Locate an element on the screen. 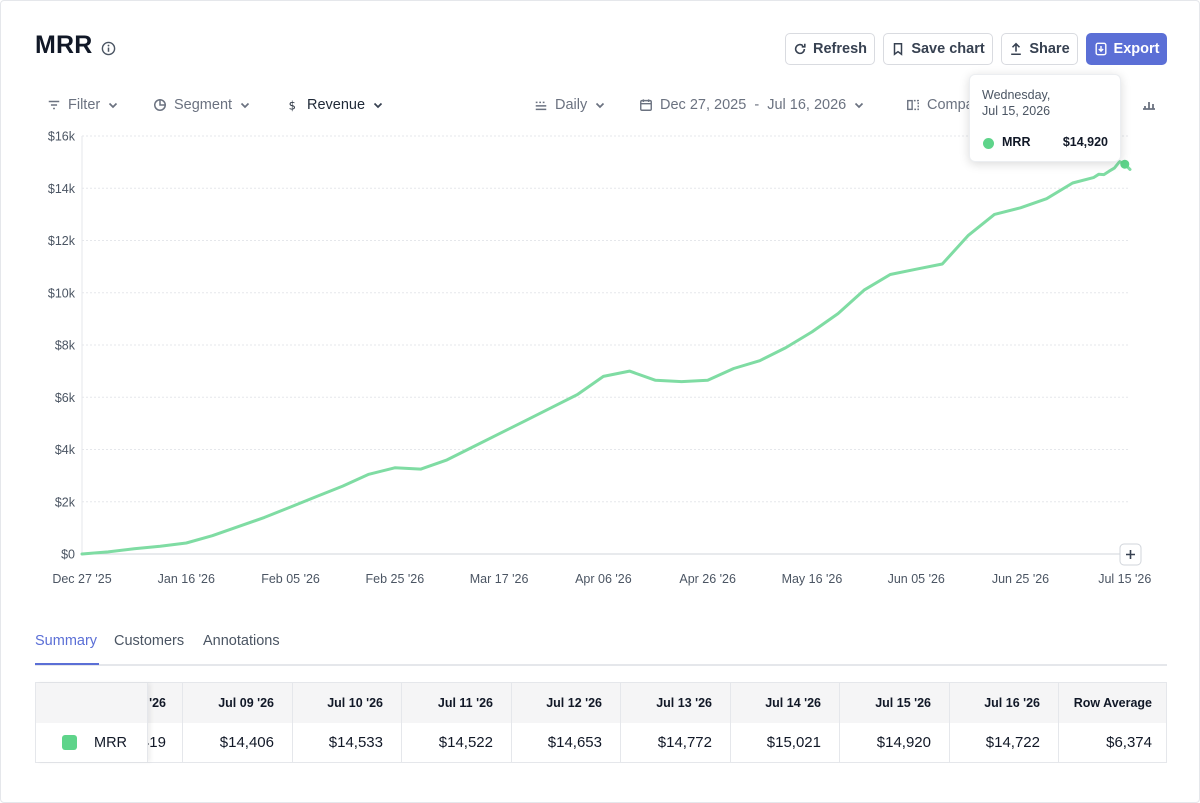 The height and width of the screenshot is (803, 1200). refresh-button: Refresh is located at coordinates (830, 49).